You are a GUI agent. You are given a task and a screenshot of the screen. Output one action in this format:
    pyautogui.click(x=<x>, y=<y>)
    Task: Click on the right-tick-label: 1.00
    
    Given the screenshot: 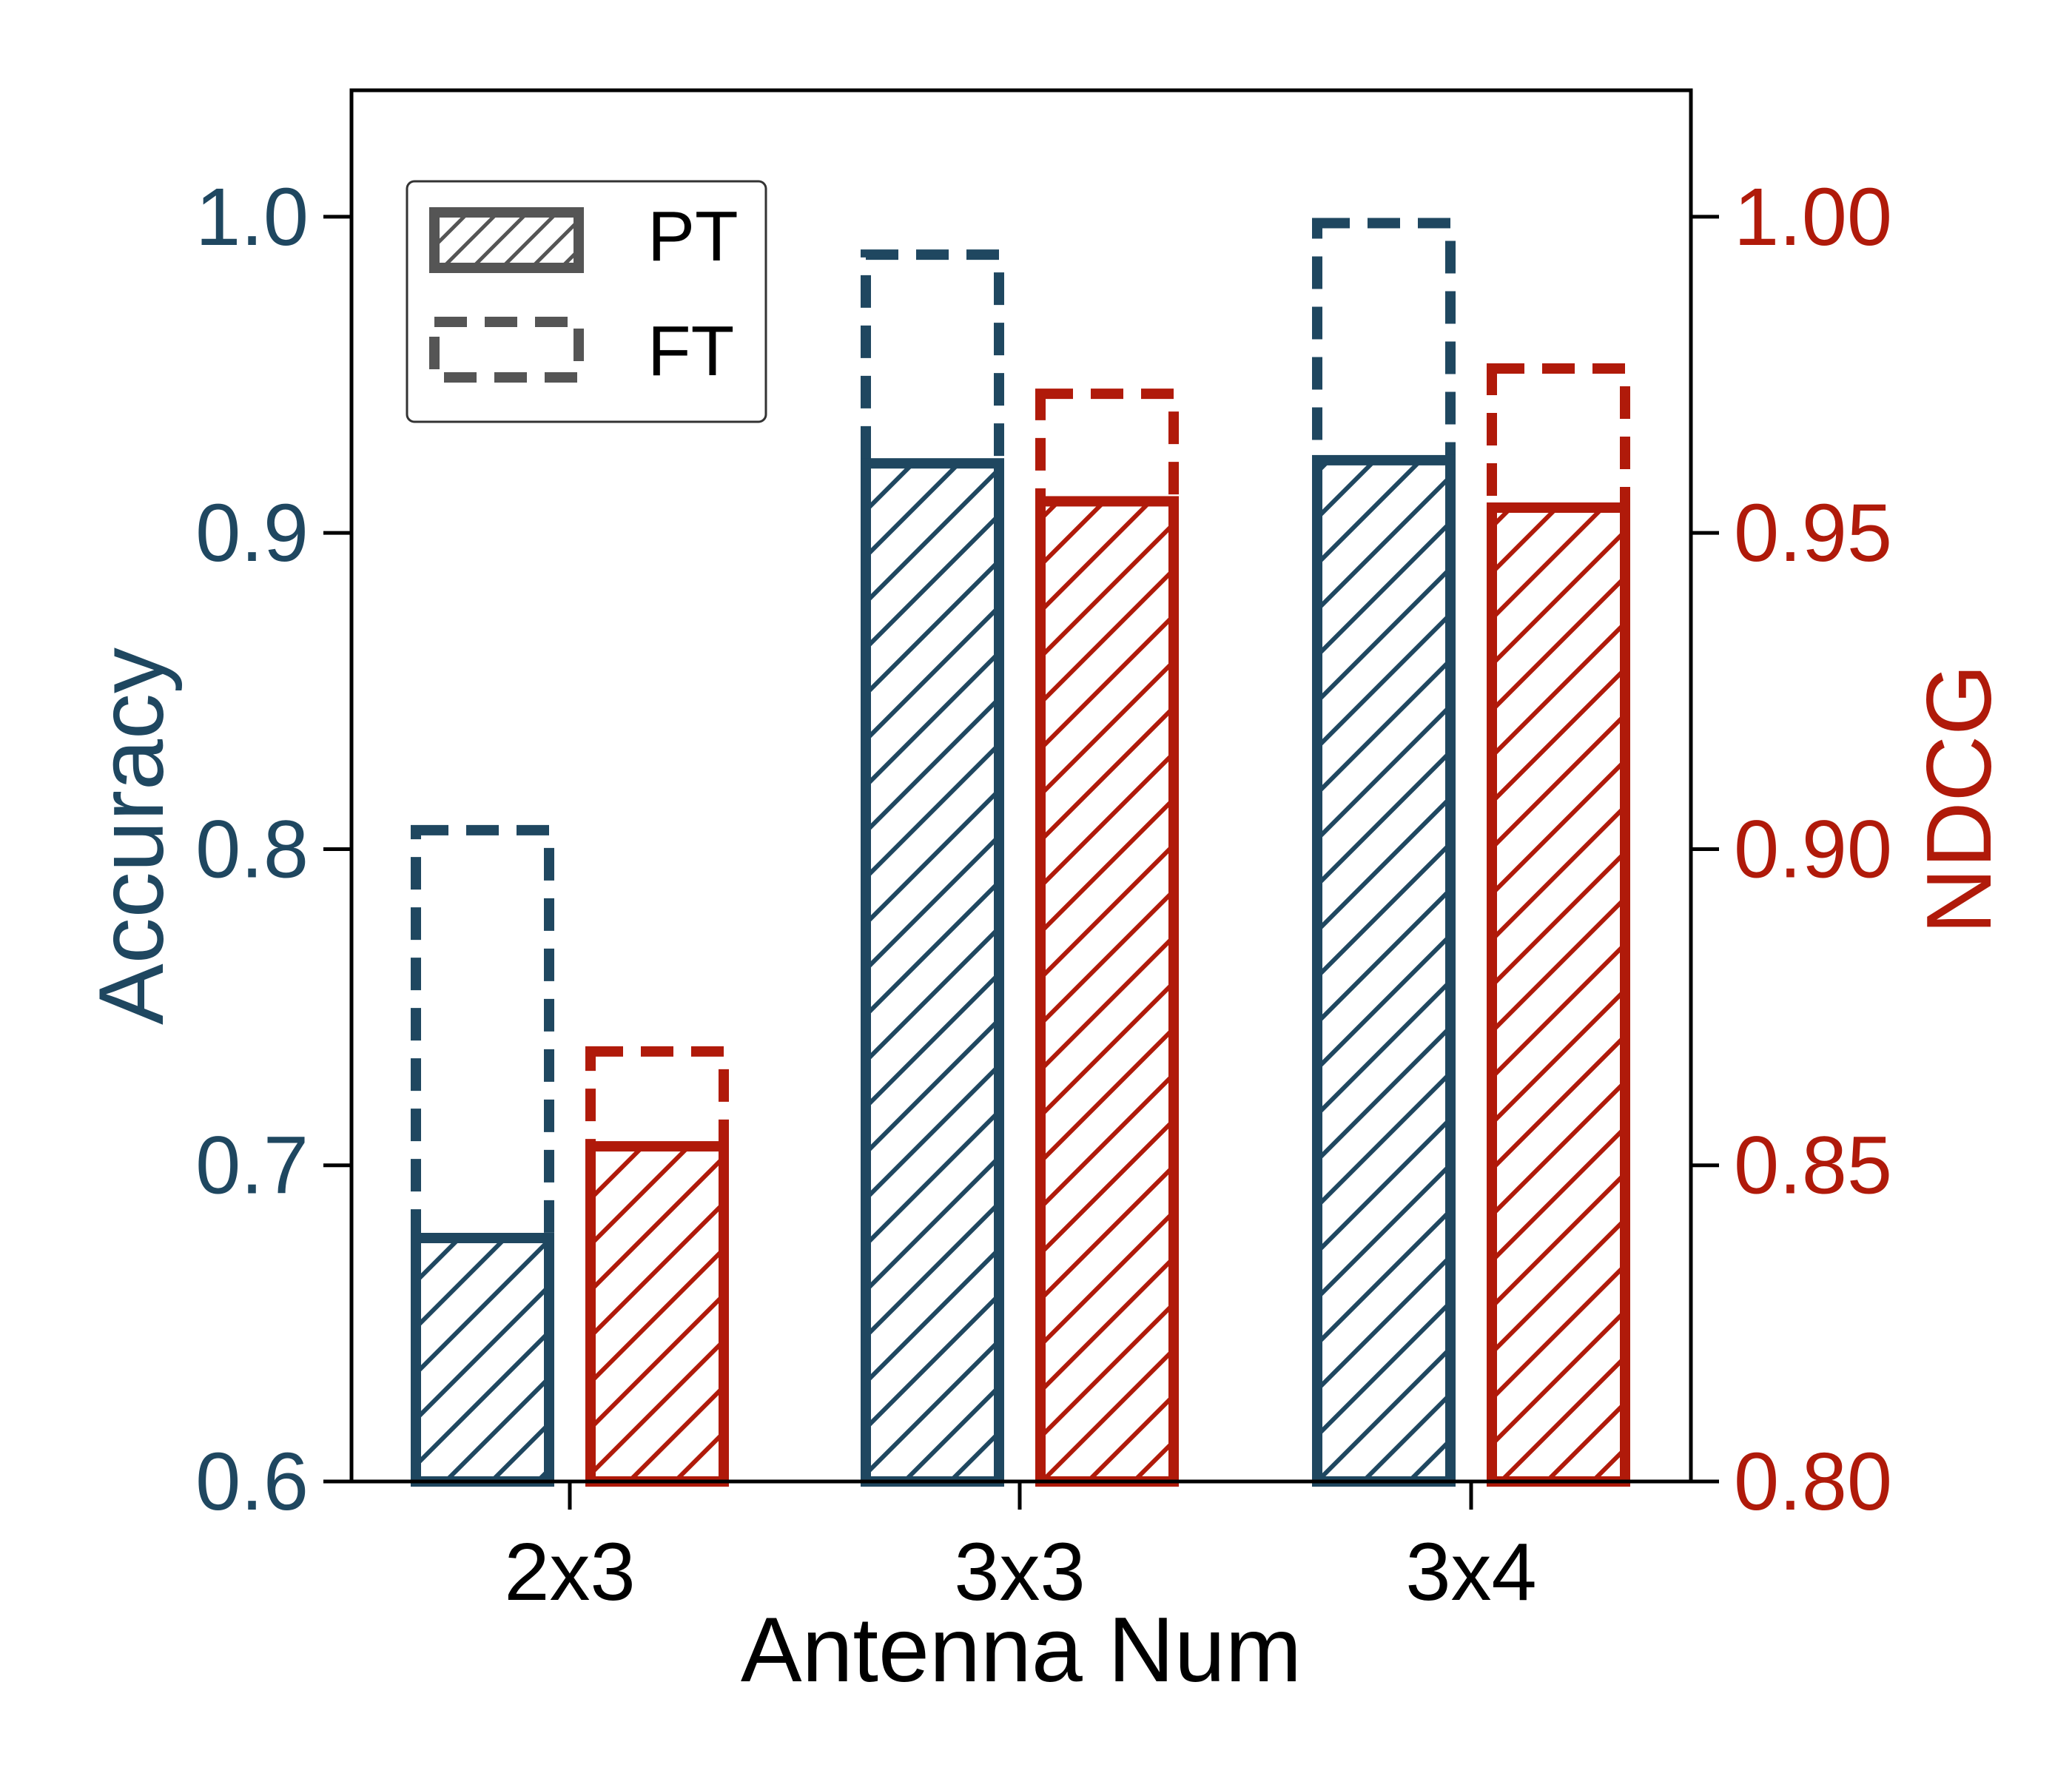 What is the action you would take?
    pyautogui.click(x=1813, y=217)
    